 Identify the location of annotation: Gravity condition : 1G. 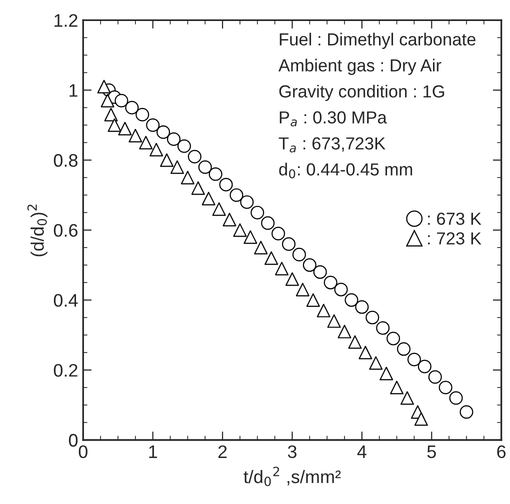
(361, 92).